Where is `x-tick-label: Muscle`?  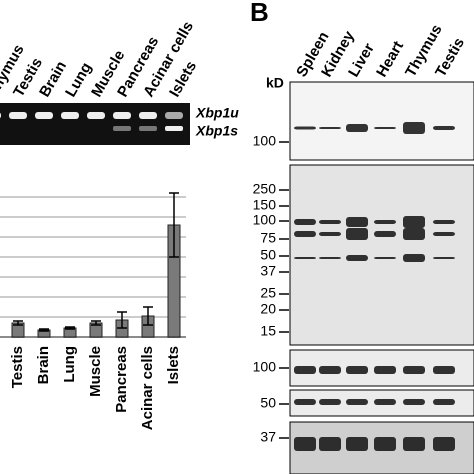 x-tick-label: Muscle is located at coordinates (95, 371).